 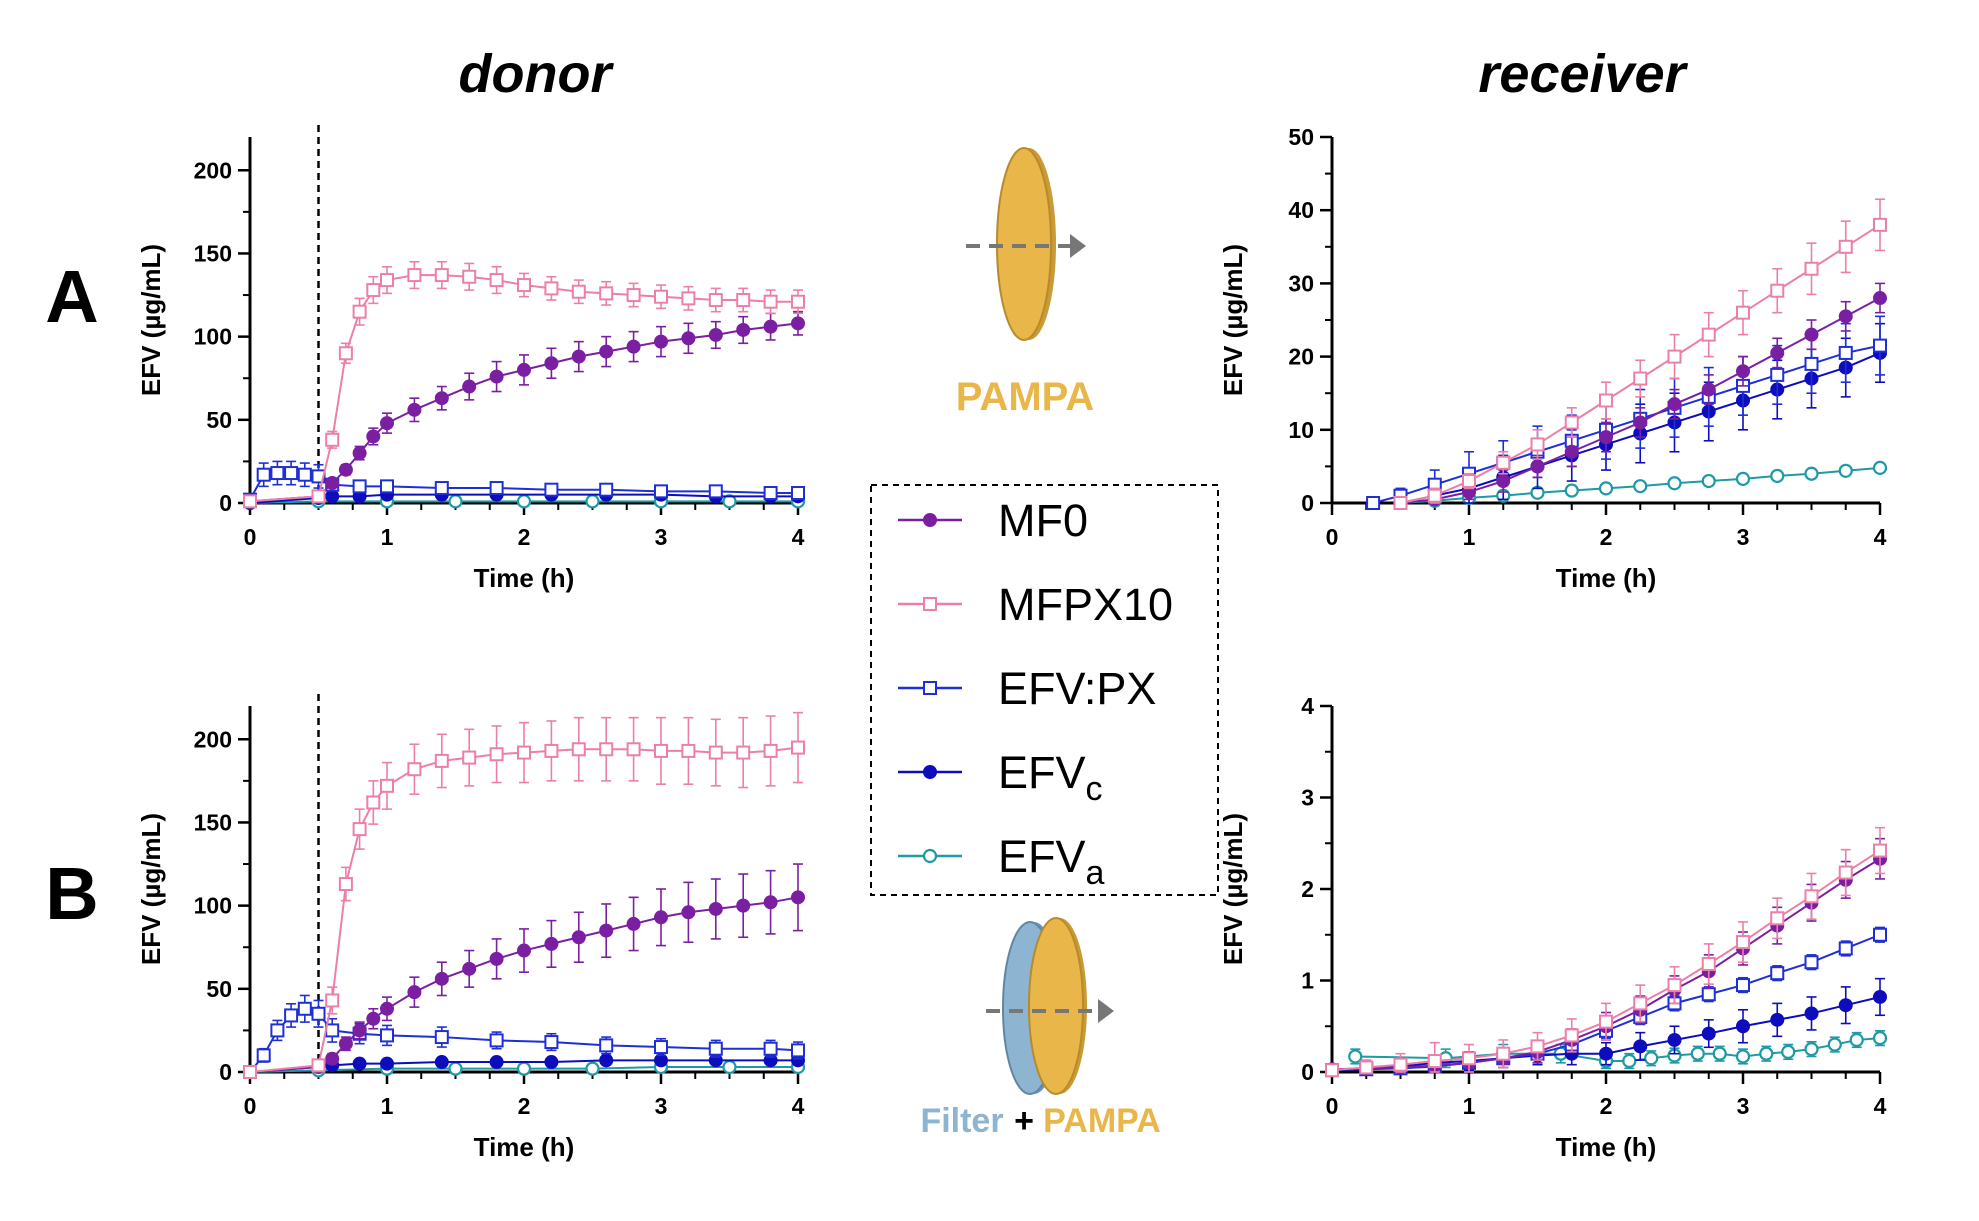 What do you see at coordinates (1085, 604) in the screenshot?
I see `legend-label: MFPX10` at bounding box center [1085, 604].